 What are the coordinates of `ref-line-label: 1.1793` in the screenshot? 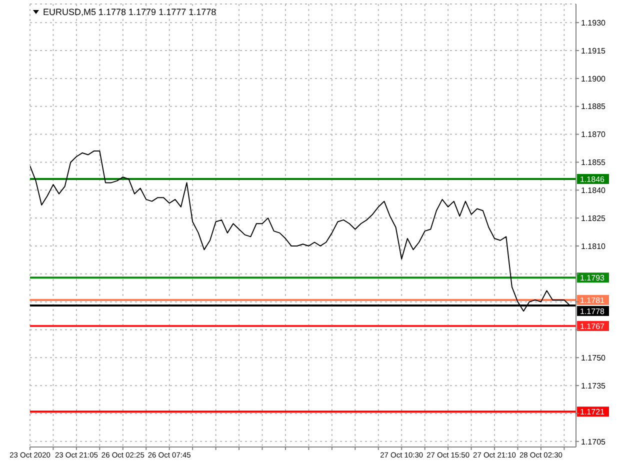 It's located at (593, 278).